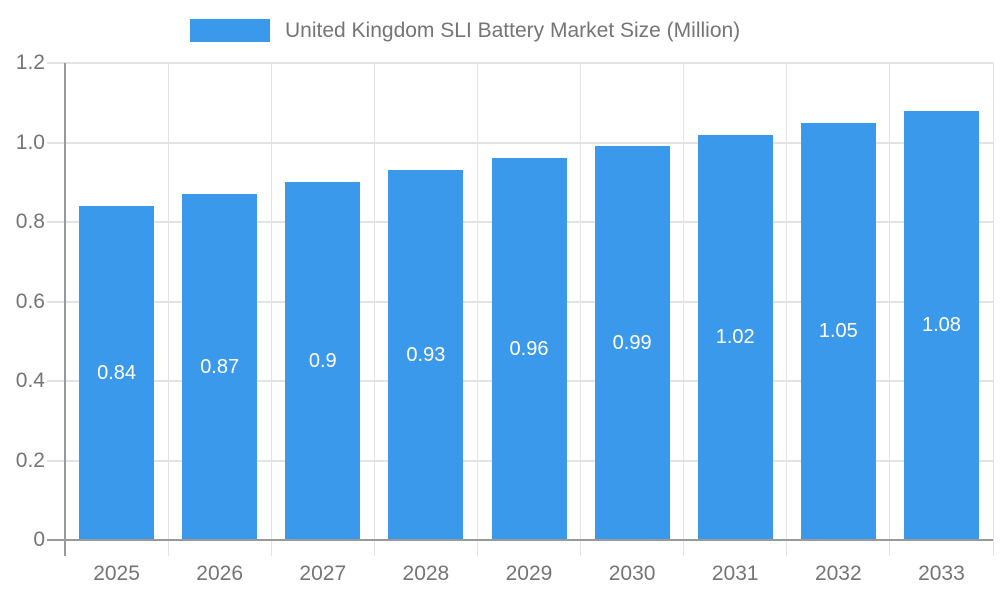 The height and width of the screenshot is (600, 1000). Describe the element at coordinates (941, 573) in the screenshot. I see `x-axis-tick-label: 2033` at that location.